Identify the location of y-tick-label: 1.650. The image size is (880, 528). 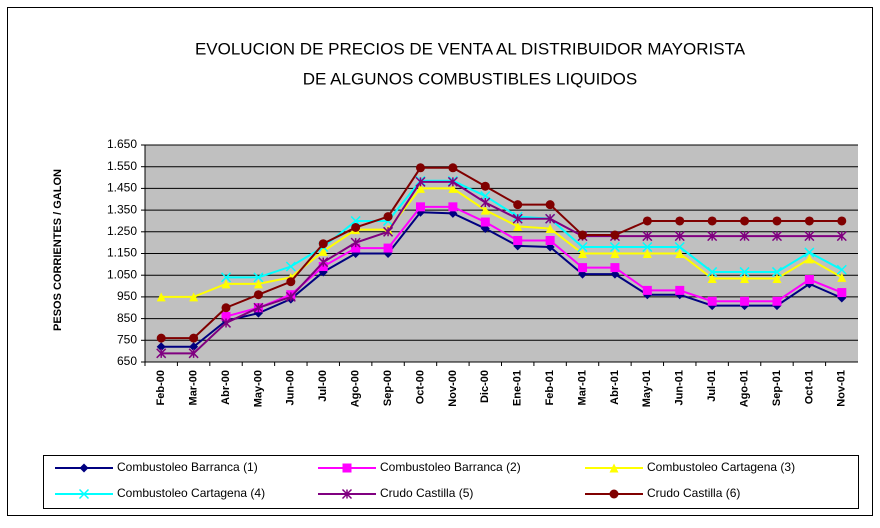
(122, 144).